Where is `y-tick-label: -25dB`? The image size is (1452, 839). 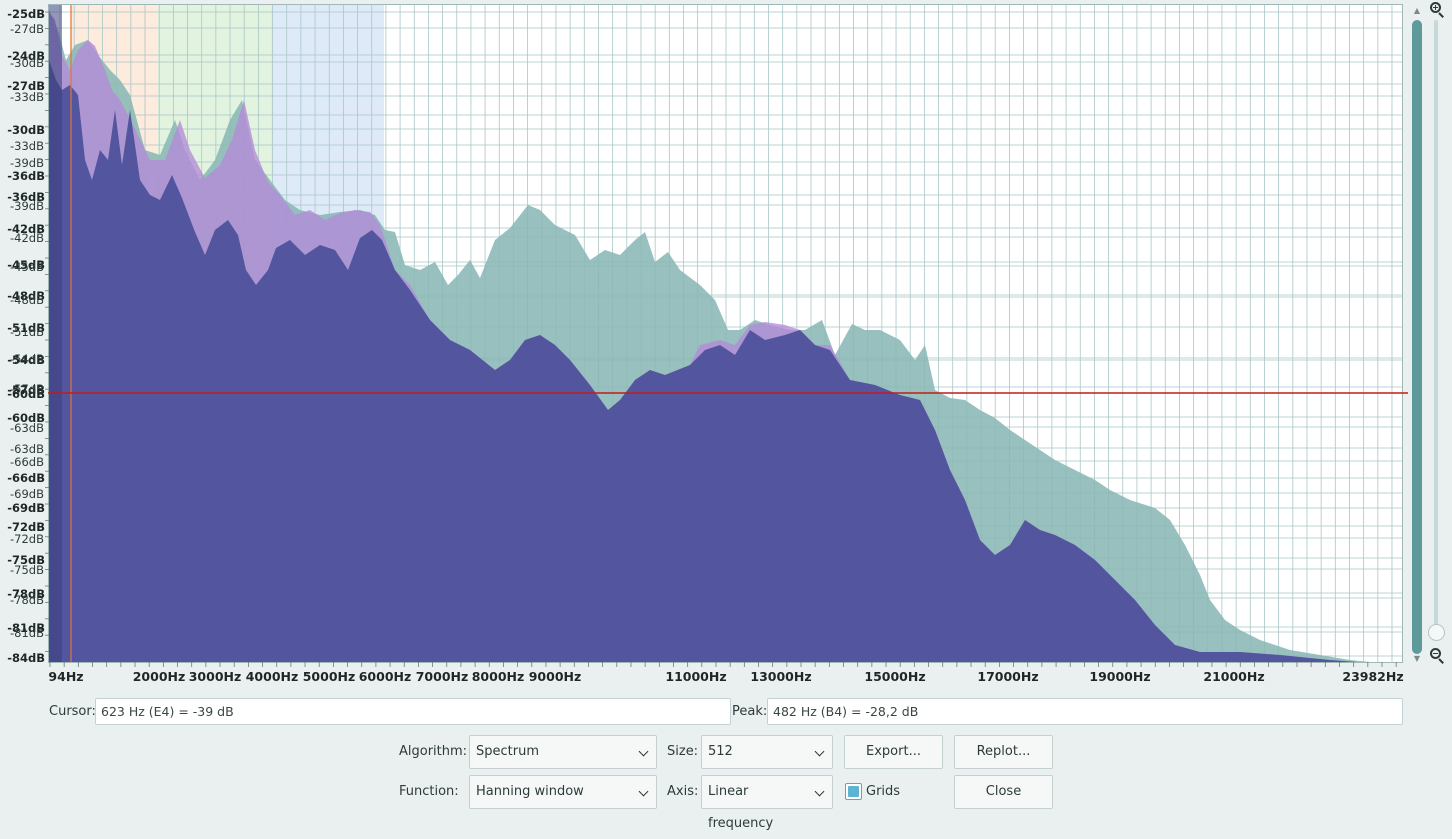 y-tick-label: -25dB is located at coordinates (26, 14).